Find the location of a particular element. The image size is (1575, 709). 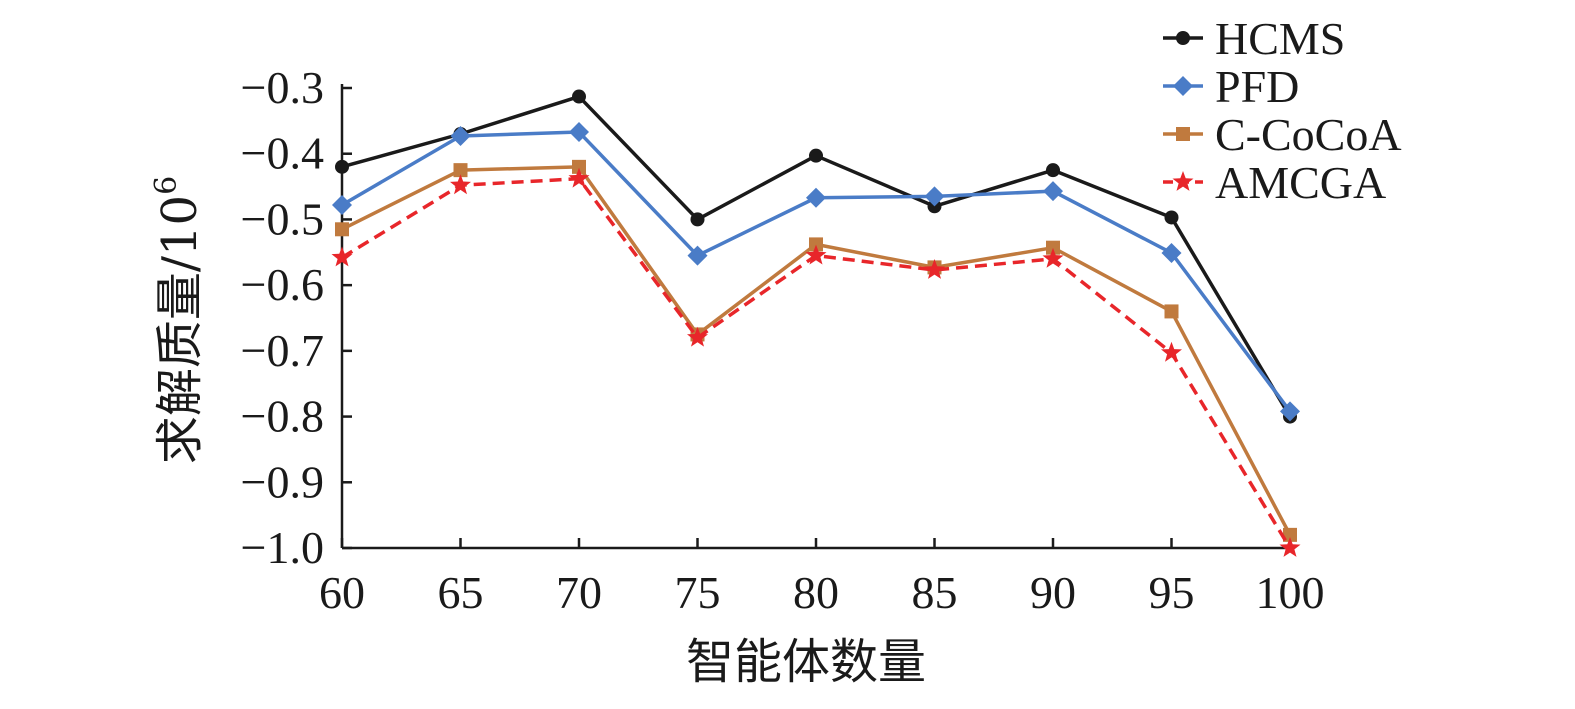

y-axis-title-exponent: 6 is located at coordinates (166, 185).